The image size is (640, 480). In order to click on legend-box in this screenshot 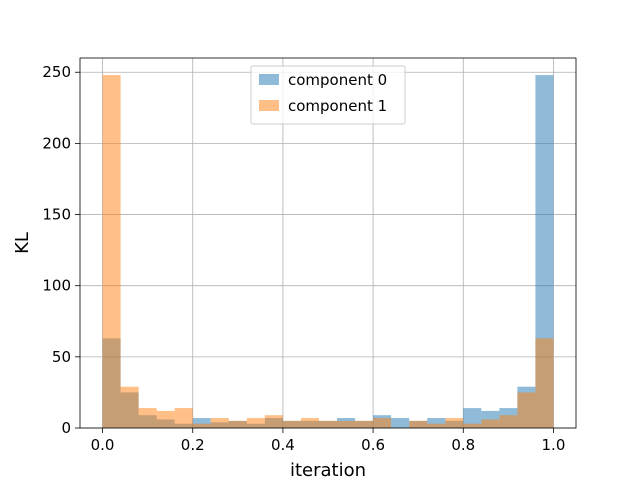, I will do `click(328, 95)`.